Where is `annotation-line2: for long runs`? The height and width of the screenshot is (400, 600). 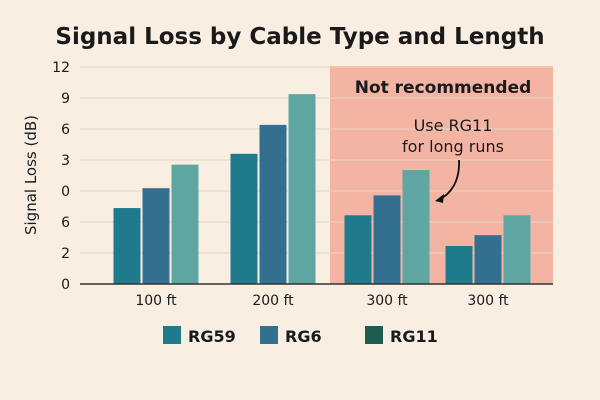 annotation-line2: for long runs is located at coordinates (453, 146).